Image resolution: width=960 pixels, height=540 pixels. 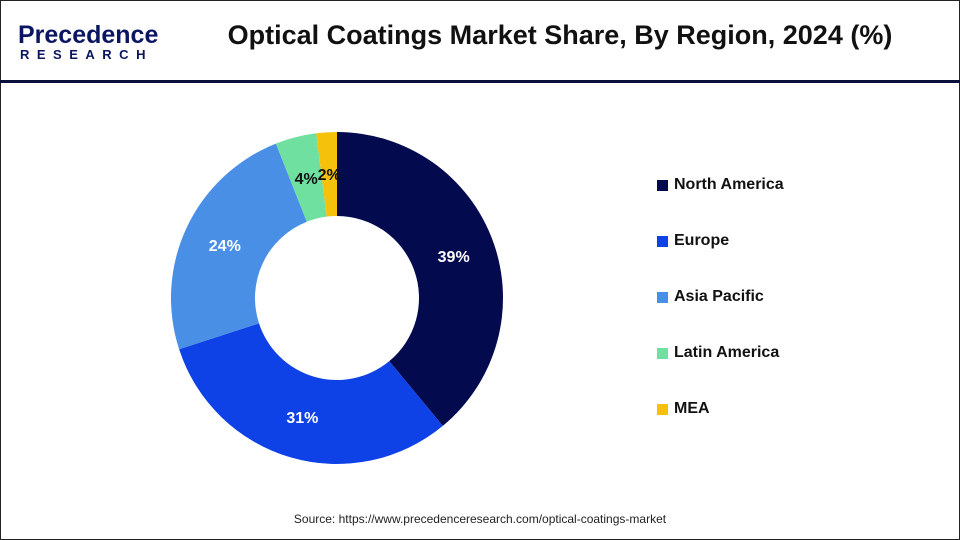 I want to click on precedence-research-logo: Precedence RESEARCH, so click(x=88, y=42).